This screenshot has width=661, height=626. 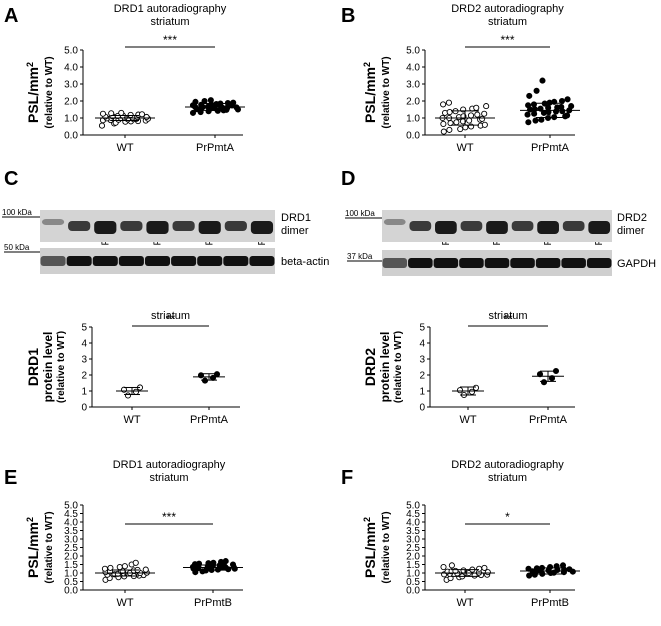 What do you see at coordinates (360, 256) in the screenshot?
I see `kda-marker-bottom: 37 kDa` at bounding box center [360, 256].